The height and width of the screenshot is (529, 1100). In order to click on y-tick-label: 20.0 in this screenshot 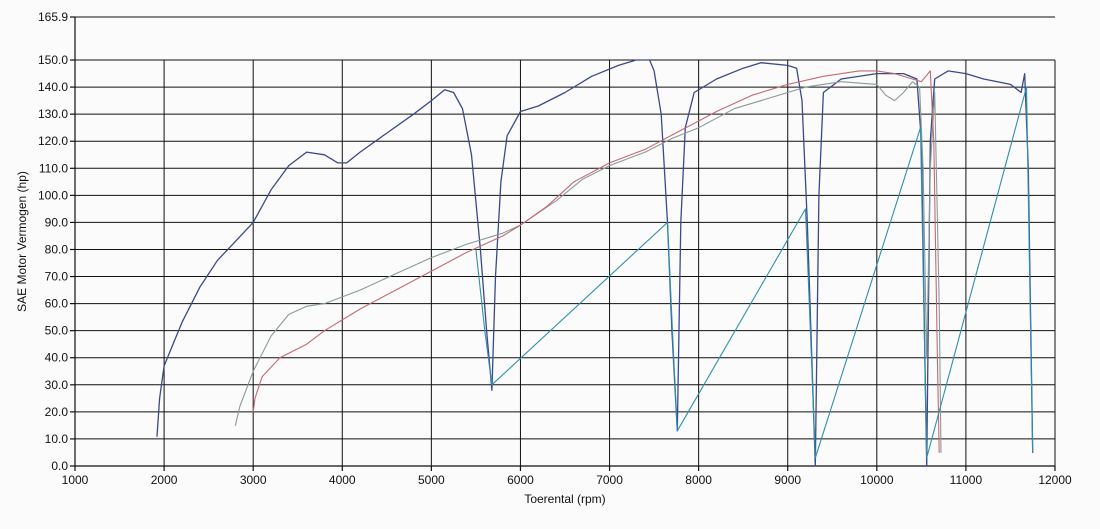, I will do `click(57, 412)`.